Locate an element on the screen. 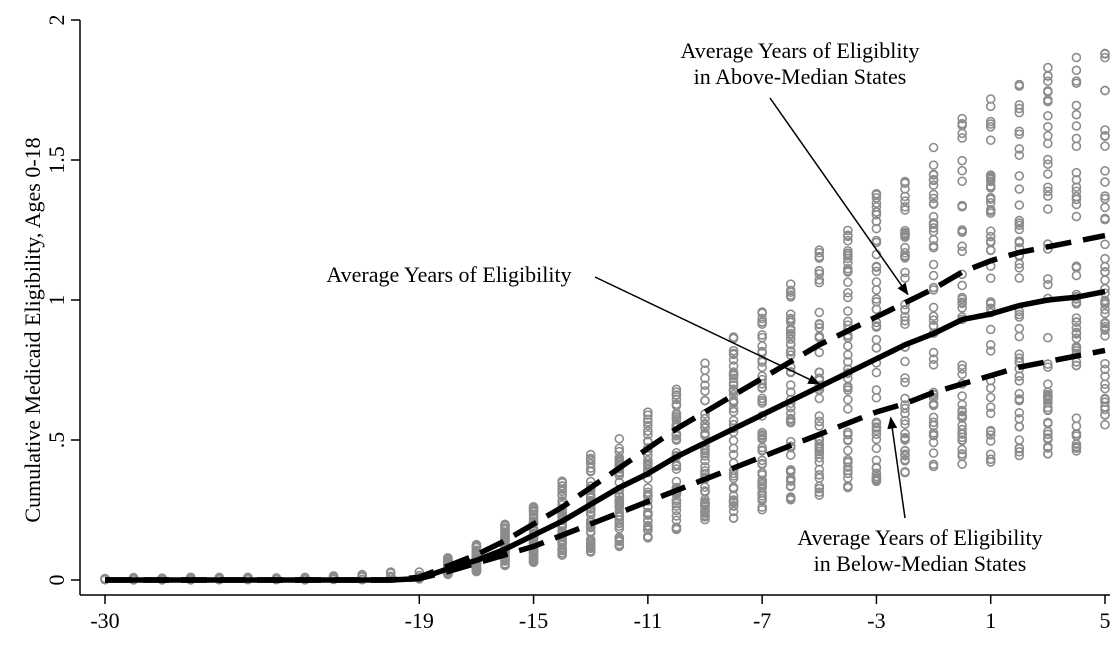 The image size is (1119, 652). y-tick-label: 1.5 is located at coordinates (56, 160).